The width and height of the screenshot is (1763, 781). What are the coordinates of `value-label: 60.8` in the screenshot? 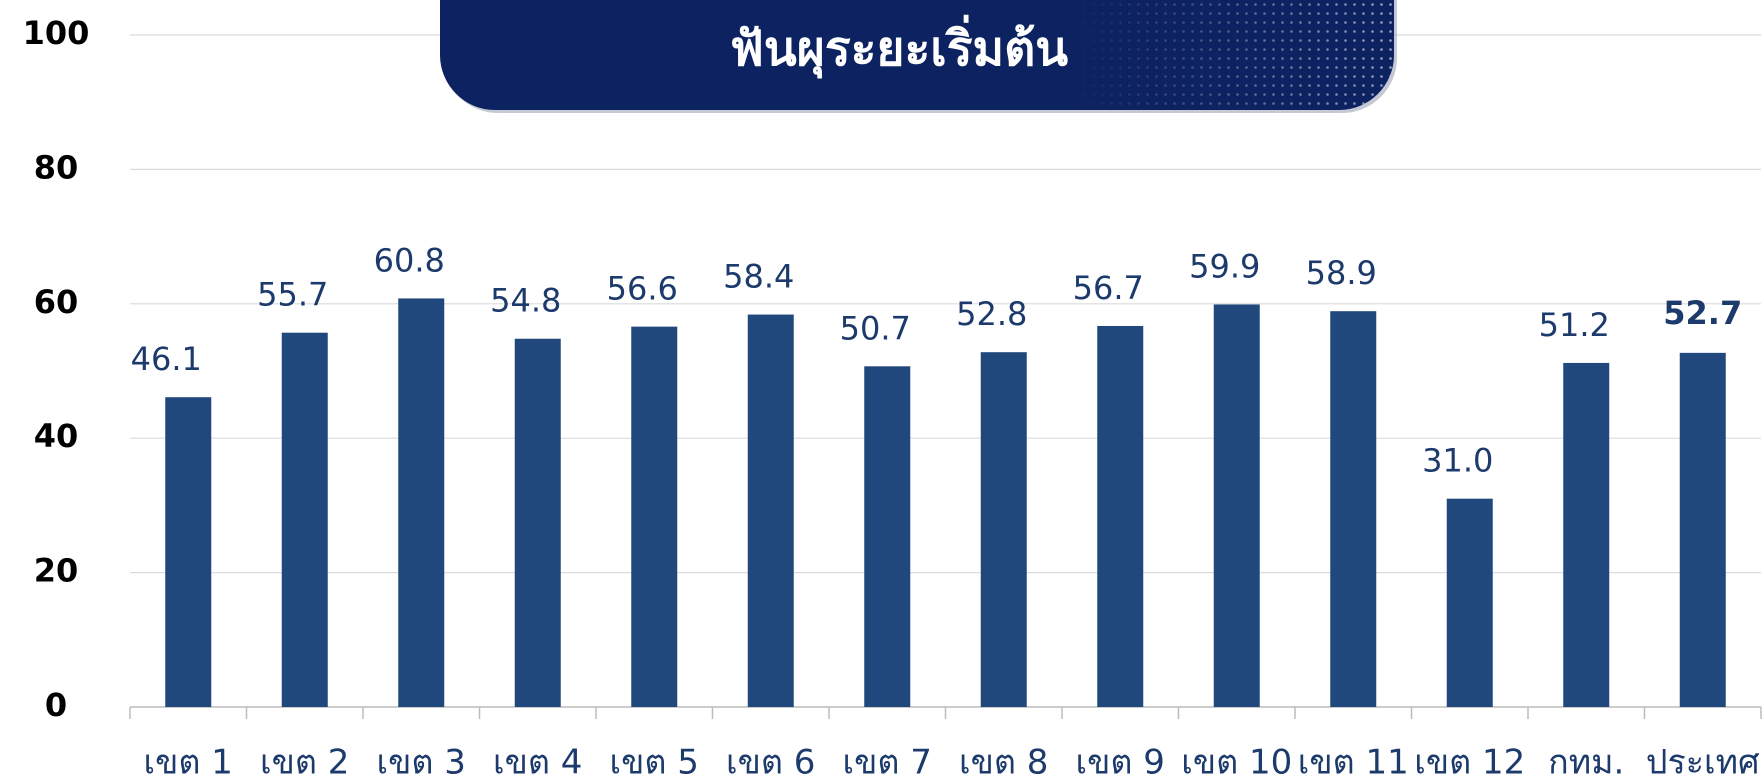 It's located at (409, 260).